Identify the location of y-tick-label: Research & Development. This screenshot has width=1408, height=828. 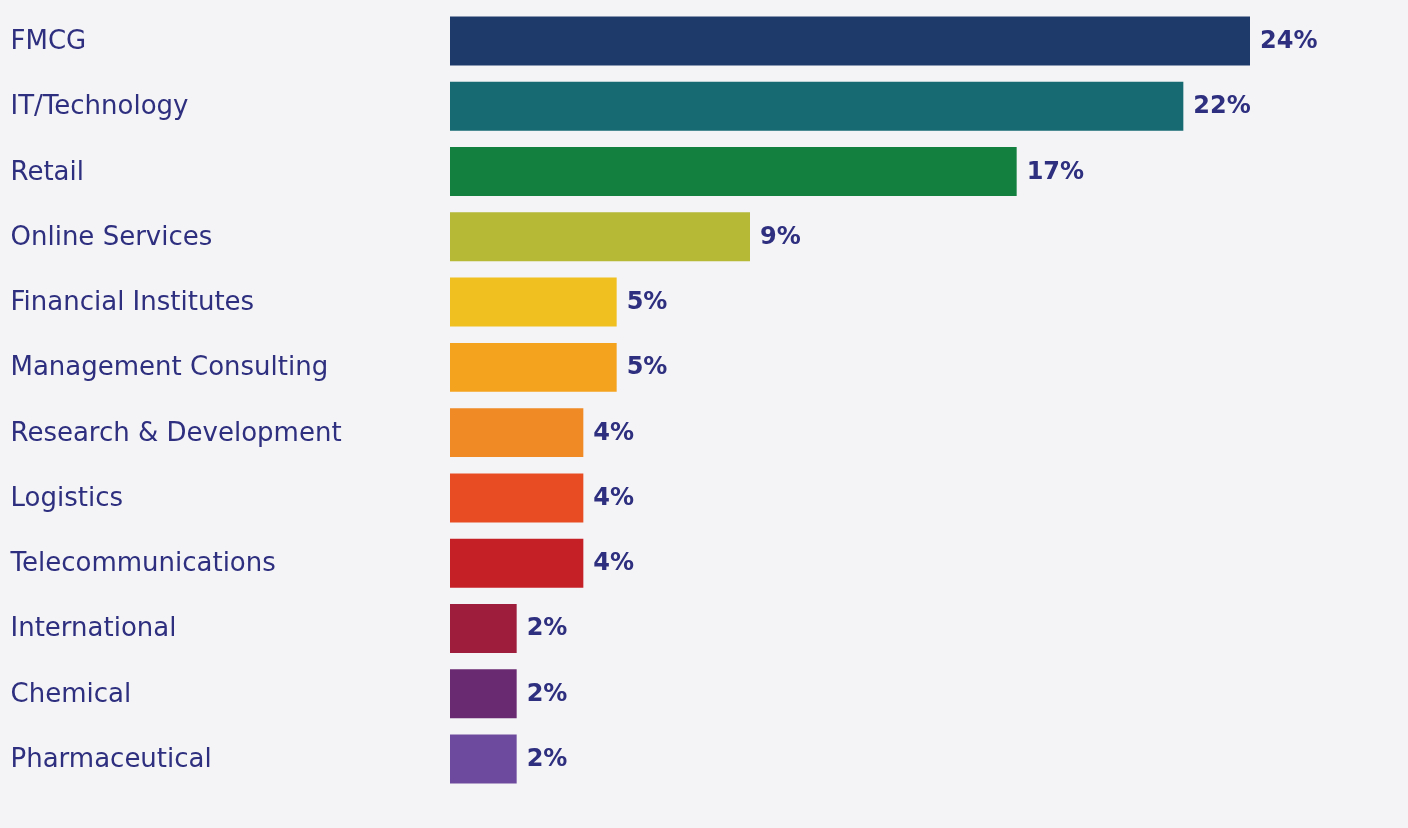
(176, 431).